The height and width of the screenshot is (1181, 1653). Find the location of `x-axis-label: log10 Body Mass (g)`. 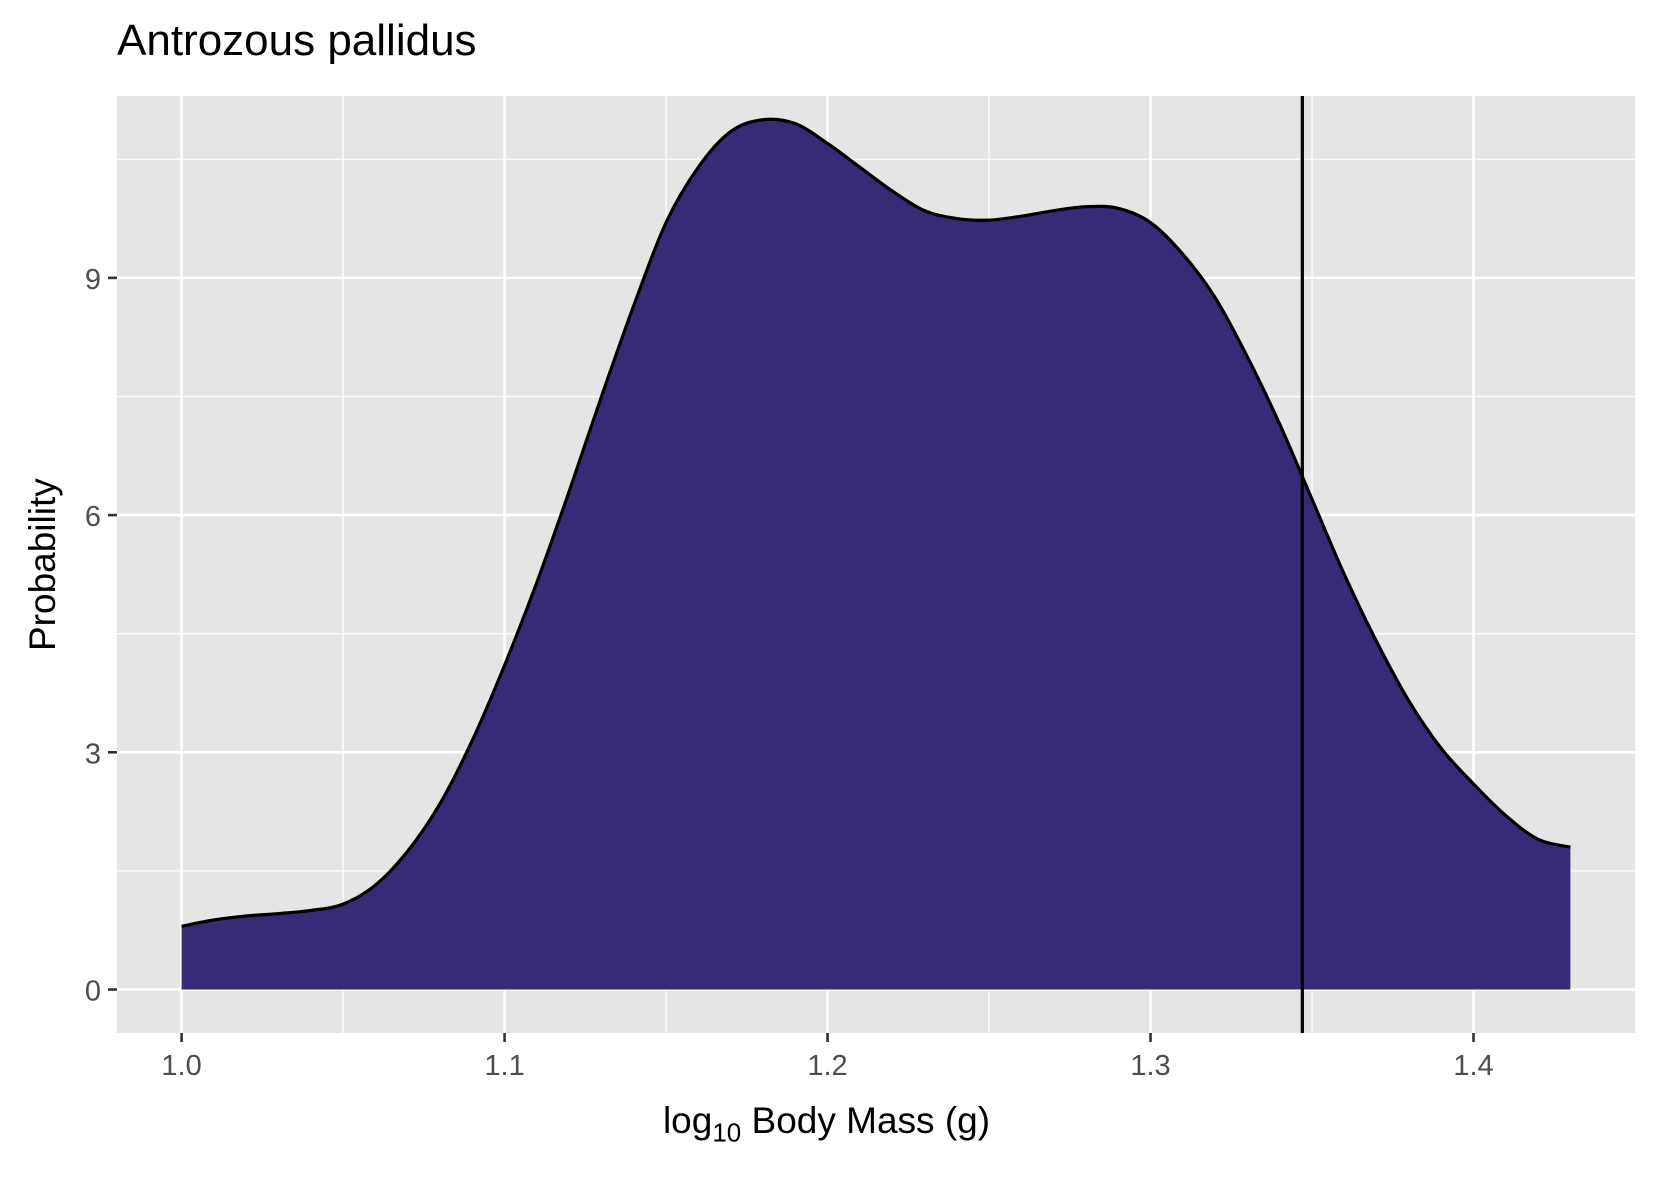

x-axis-label: log10 Body Mass (g) is located at coordinates (826, 1124).